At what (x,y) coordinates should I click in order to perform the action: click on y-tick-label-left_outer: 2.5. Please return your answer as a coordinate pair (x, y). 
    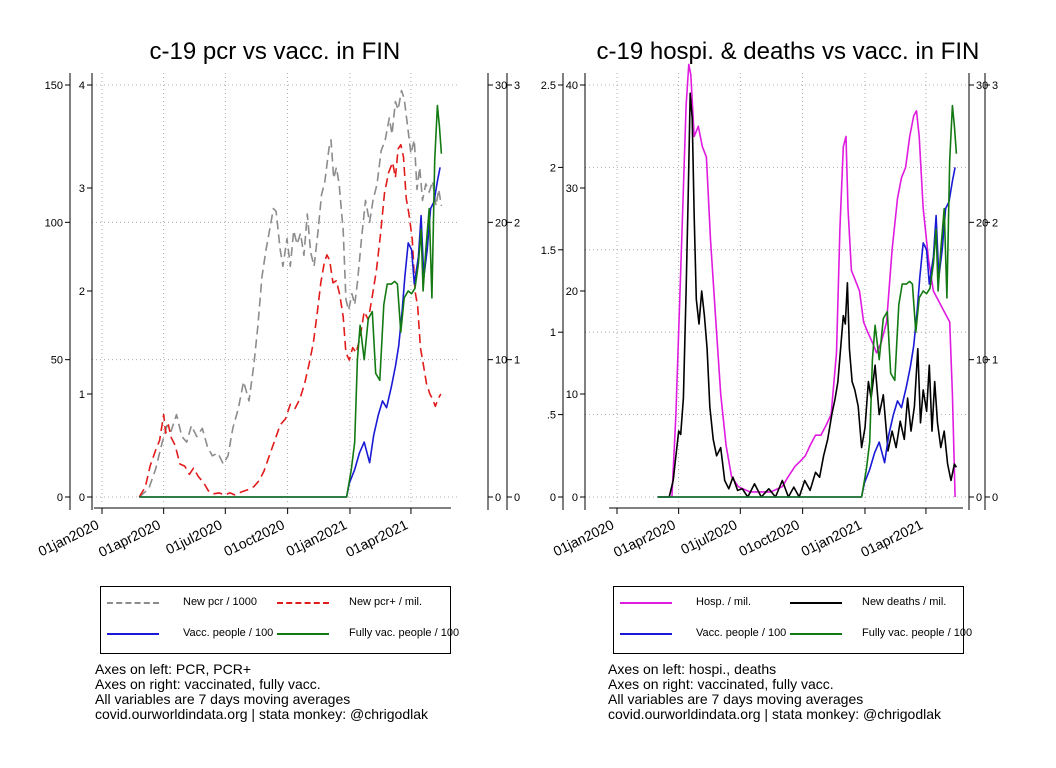
    Looking at the image, I should click on (548, 86).